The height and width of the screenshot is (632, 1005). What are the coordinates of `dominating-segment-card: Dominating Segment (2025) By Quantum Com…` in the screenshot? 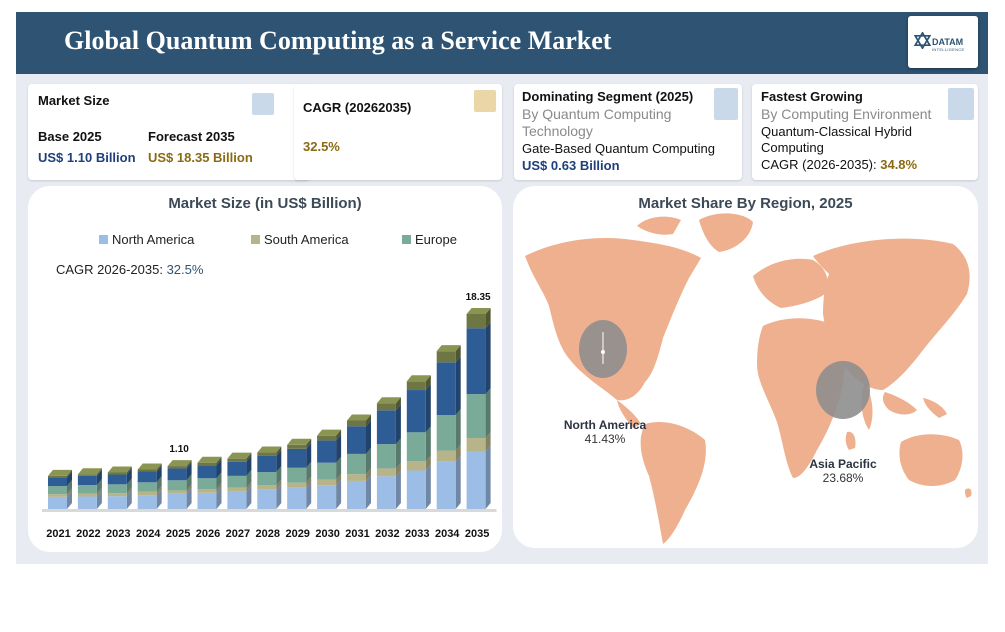 It's located at (628, 132).